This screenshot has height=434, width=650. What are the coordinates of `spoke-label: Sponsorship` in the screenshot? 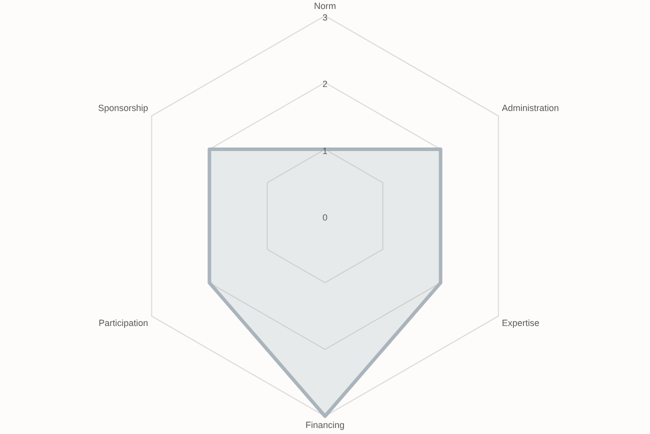 It's located at (123, 107).